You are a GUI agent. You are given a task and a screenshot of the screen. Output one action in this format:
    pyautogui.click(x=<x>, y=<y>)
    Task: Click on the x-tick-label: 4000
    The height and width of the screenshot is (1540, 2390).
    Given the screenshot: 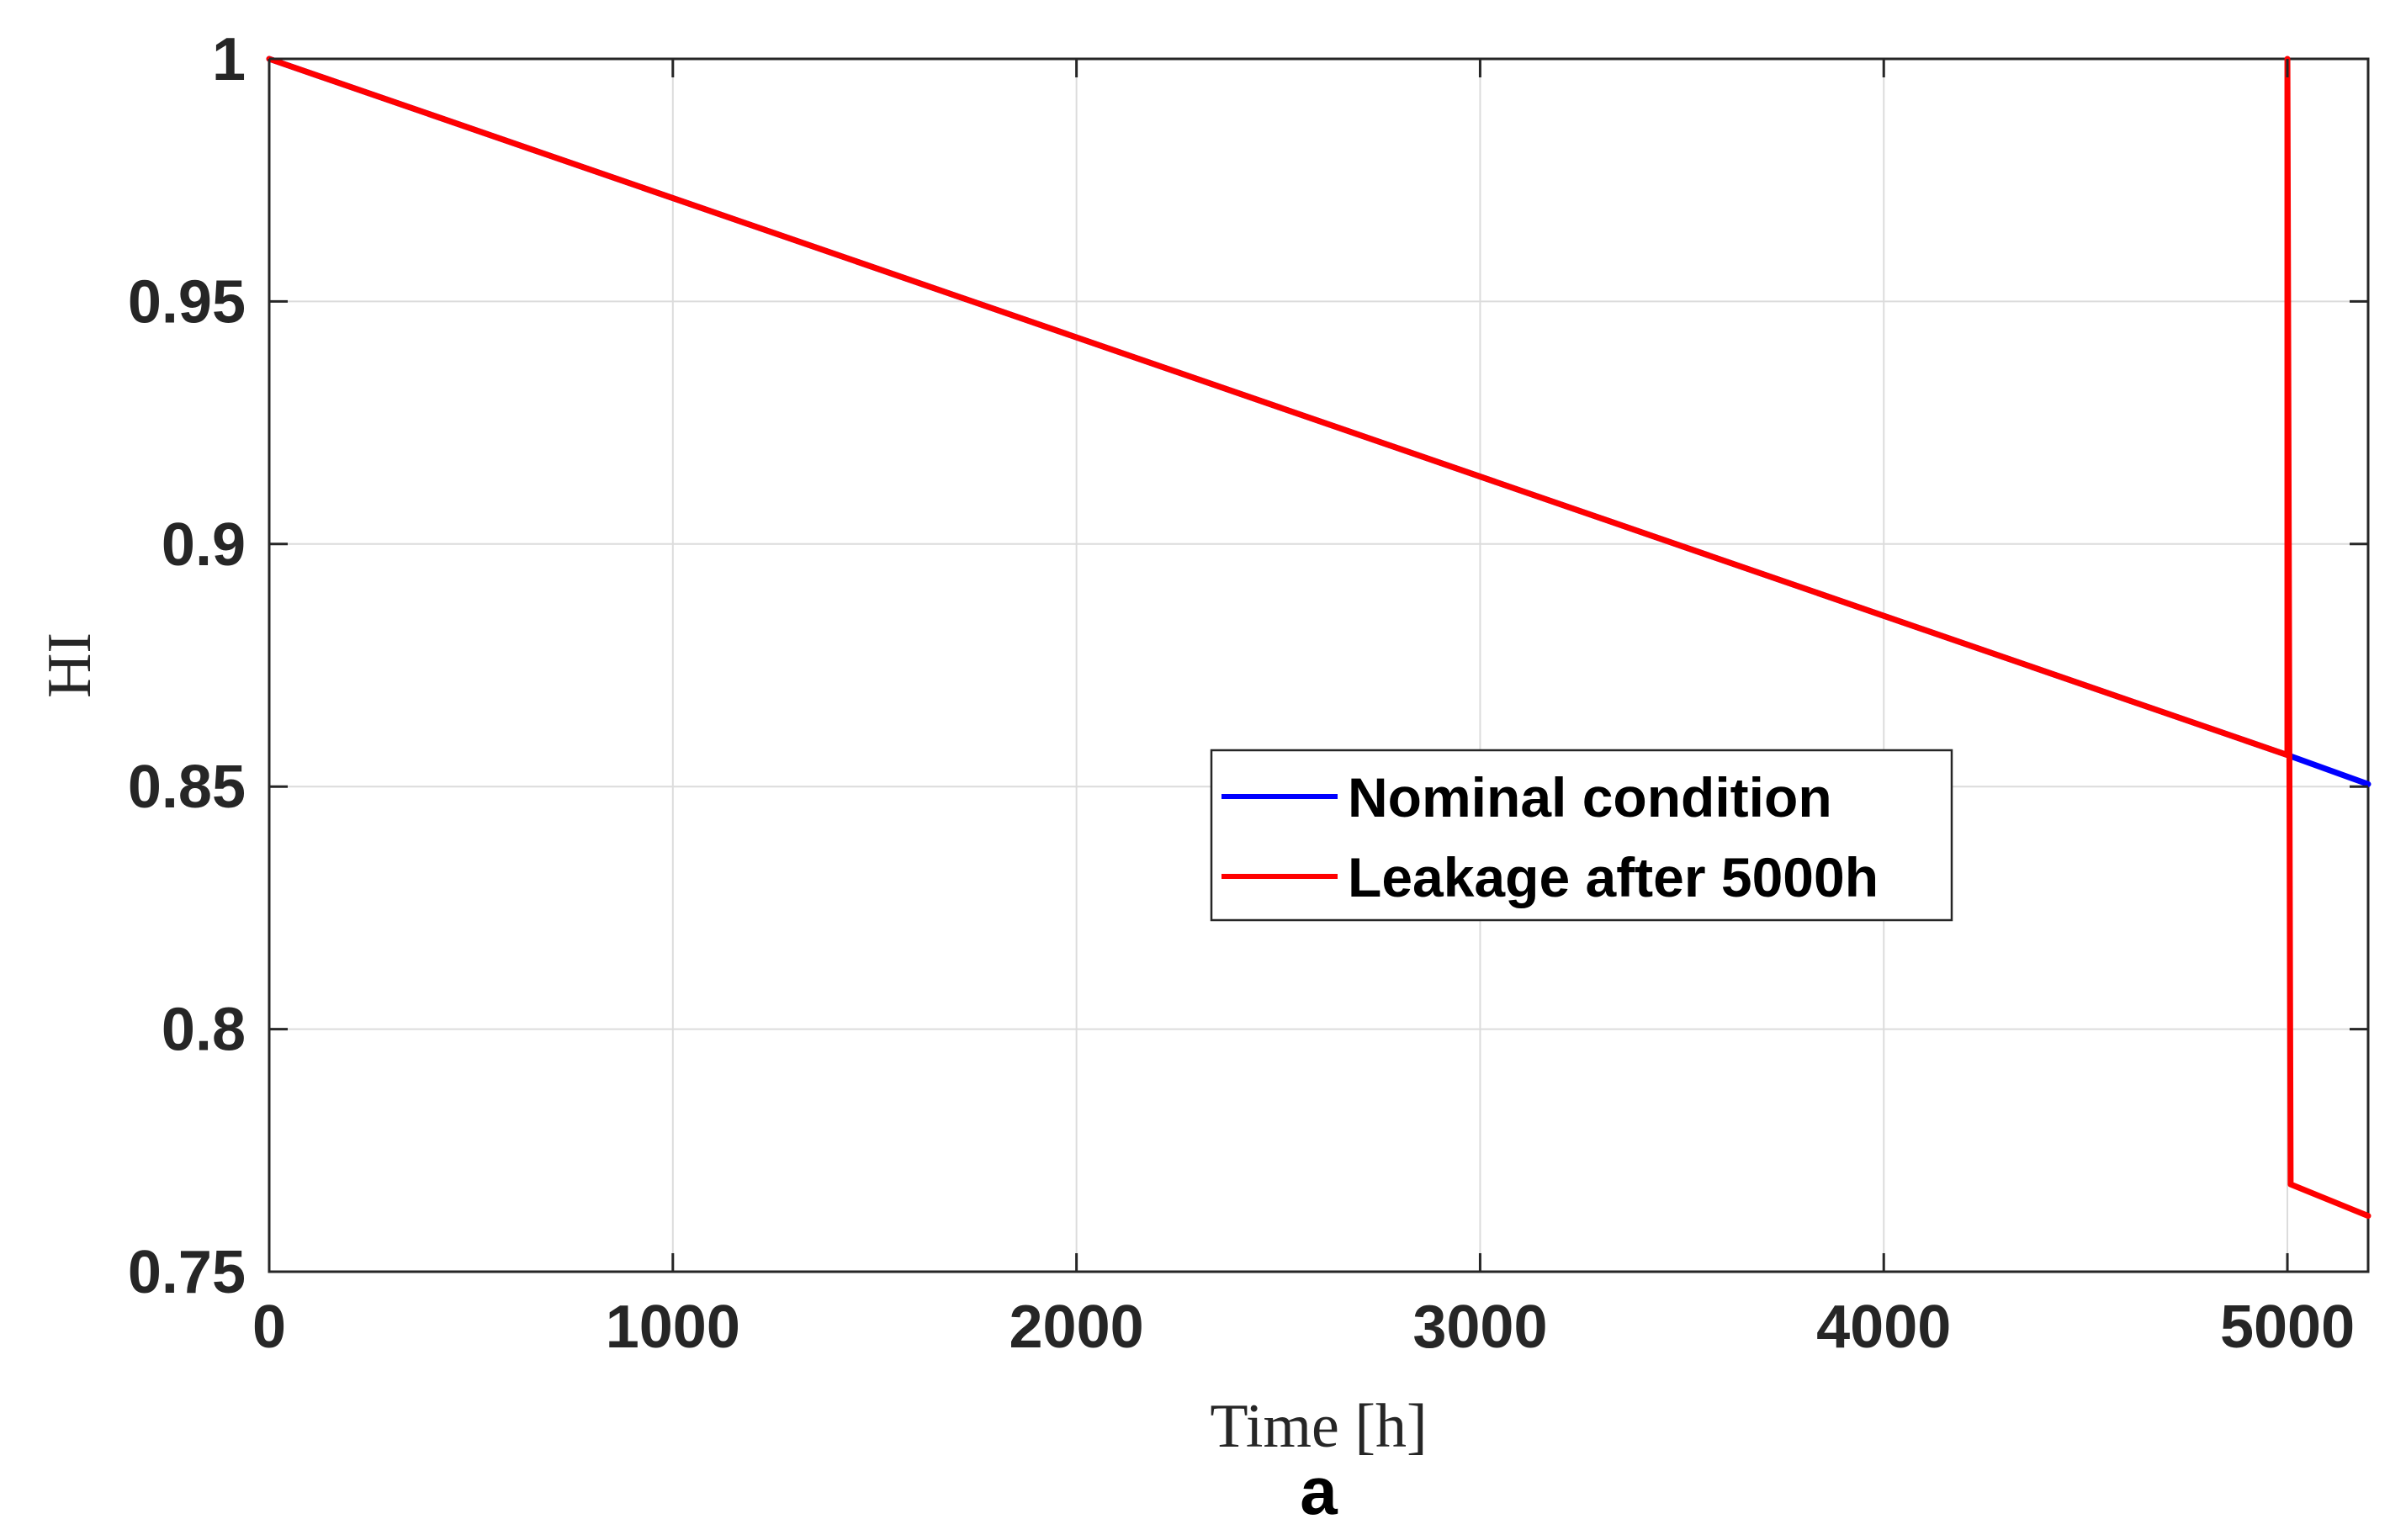 What is the action you would take?
    pyautogui.click(x=1883, y=1328)
    